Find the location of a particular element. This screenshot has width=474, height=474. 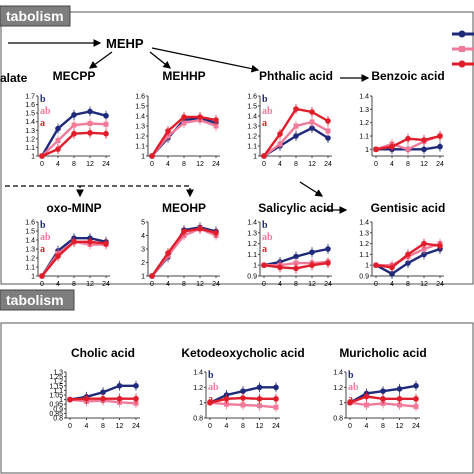

group-letter: b is located at coordinates (265, 99).